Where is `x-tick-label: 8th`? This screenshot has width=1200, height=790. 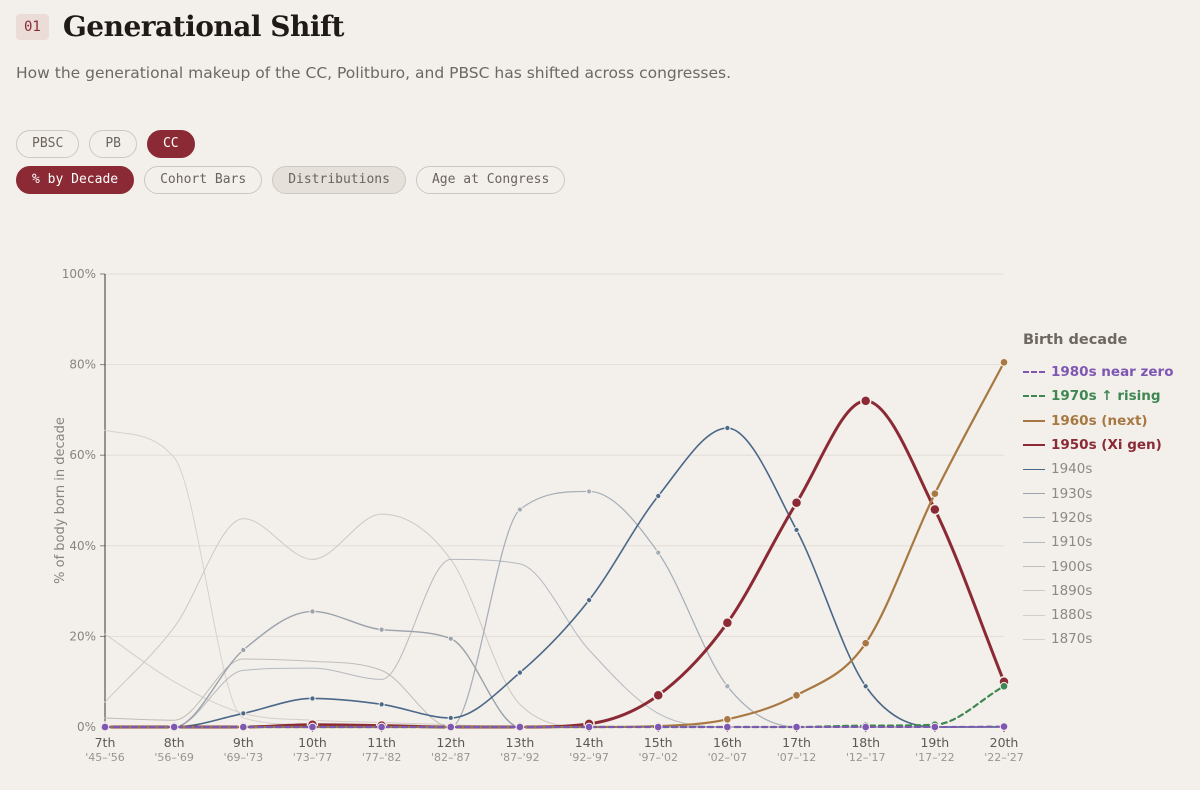 x-tick-label: 8th is located at coordinates (174, 742).